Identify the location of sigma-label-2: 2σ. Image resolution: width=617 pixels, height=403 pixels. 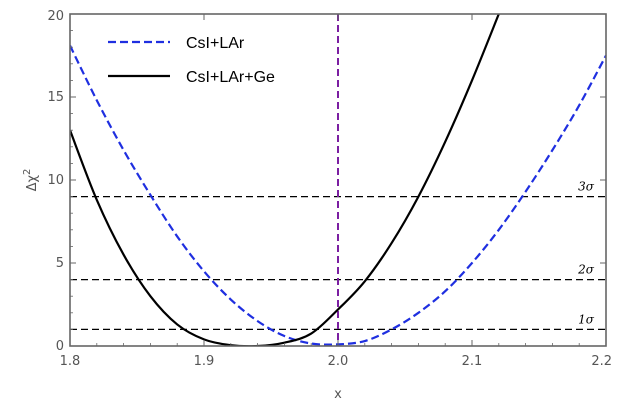
(586, 270).